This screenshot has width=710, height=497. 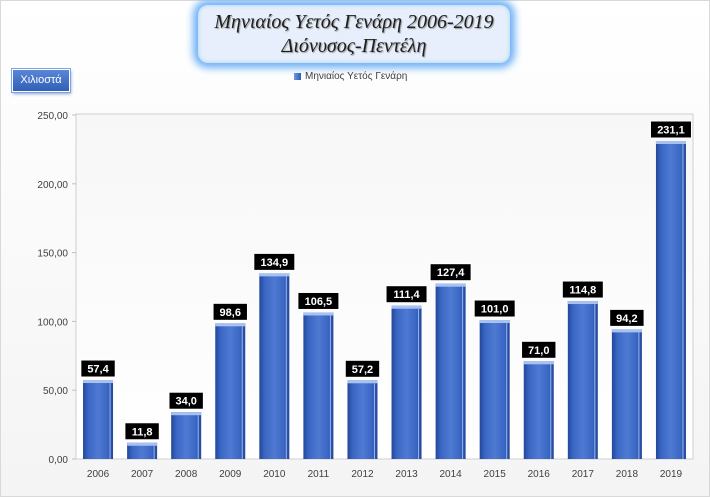 What do you see at coordinates (186, 474) in the screenshot?
I see `x-tick-label: 2008` at bounding box center [186, 474].